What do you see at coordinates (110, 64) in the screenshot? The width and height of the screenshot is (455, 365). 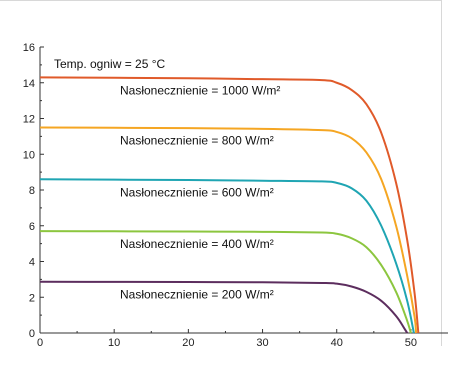 I see `temperature-annotation: Temp. ogniw = 25 °C` at bounding box center [110, 64].